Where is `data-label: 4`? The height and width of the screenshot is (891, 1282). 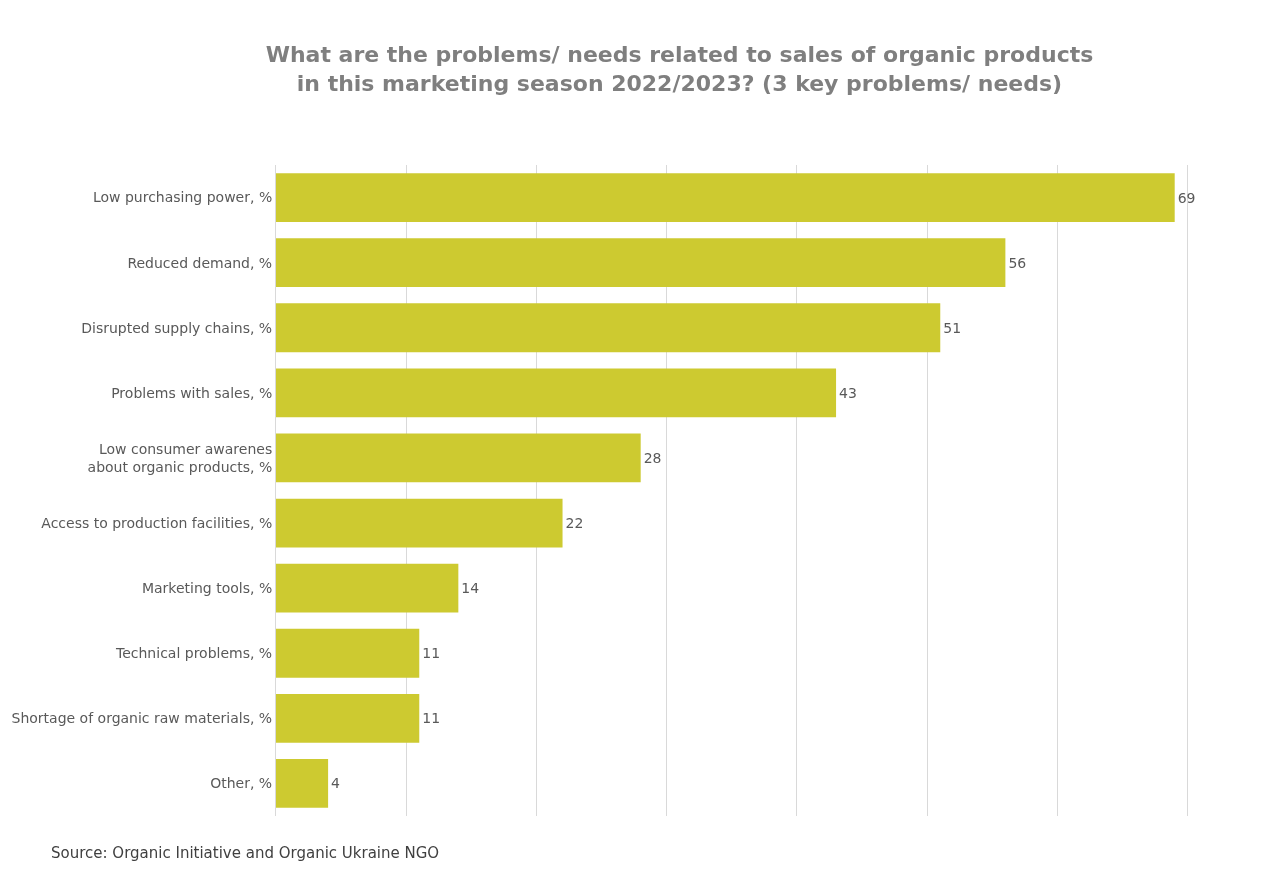
data-label: 4 is located at coordinates (336, 783).